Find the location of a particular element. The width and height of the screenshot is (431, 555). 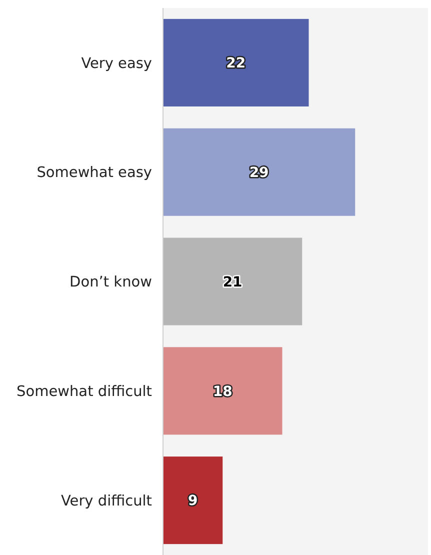

data-label: 9 is located at coordinates (193, 501).